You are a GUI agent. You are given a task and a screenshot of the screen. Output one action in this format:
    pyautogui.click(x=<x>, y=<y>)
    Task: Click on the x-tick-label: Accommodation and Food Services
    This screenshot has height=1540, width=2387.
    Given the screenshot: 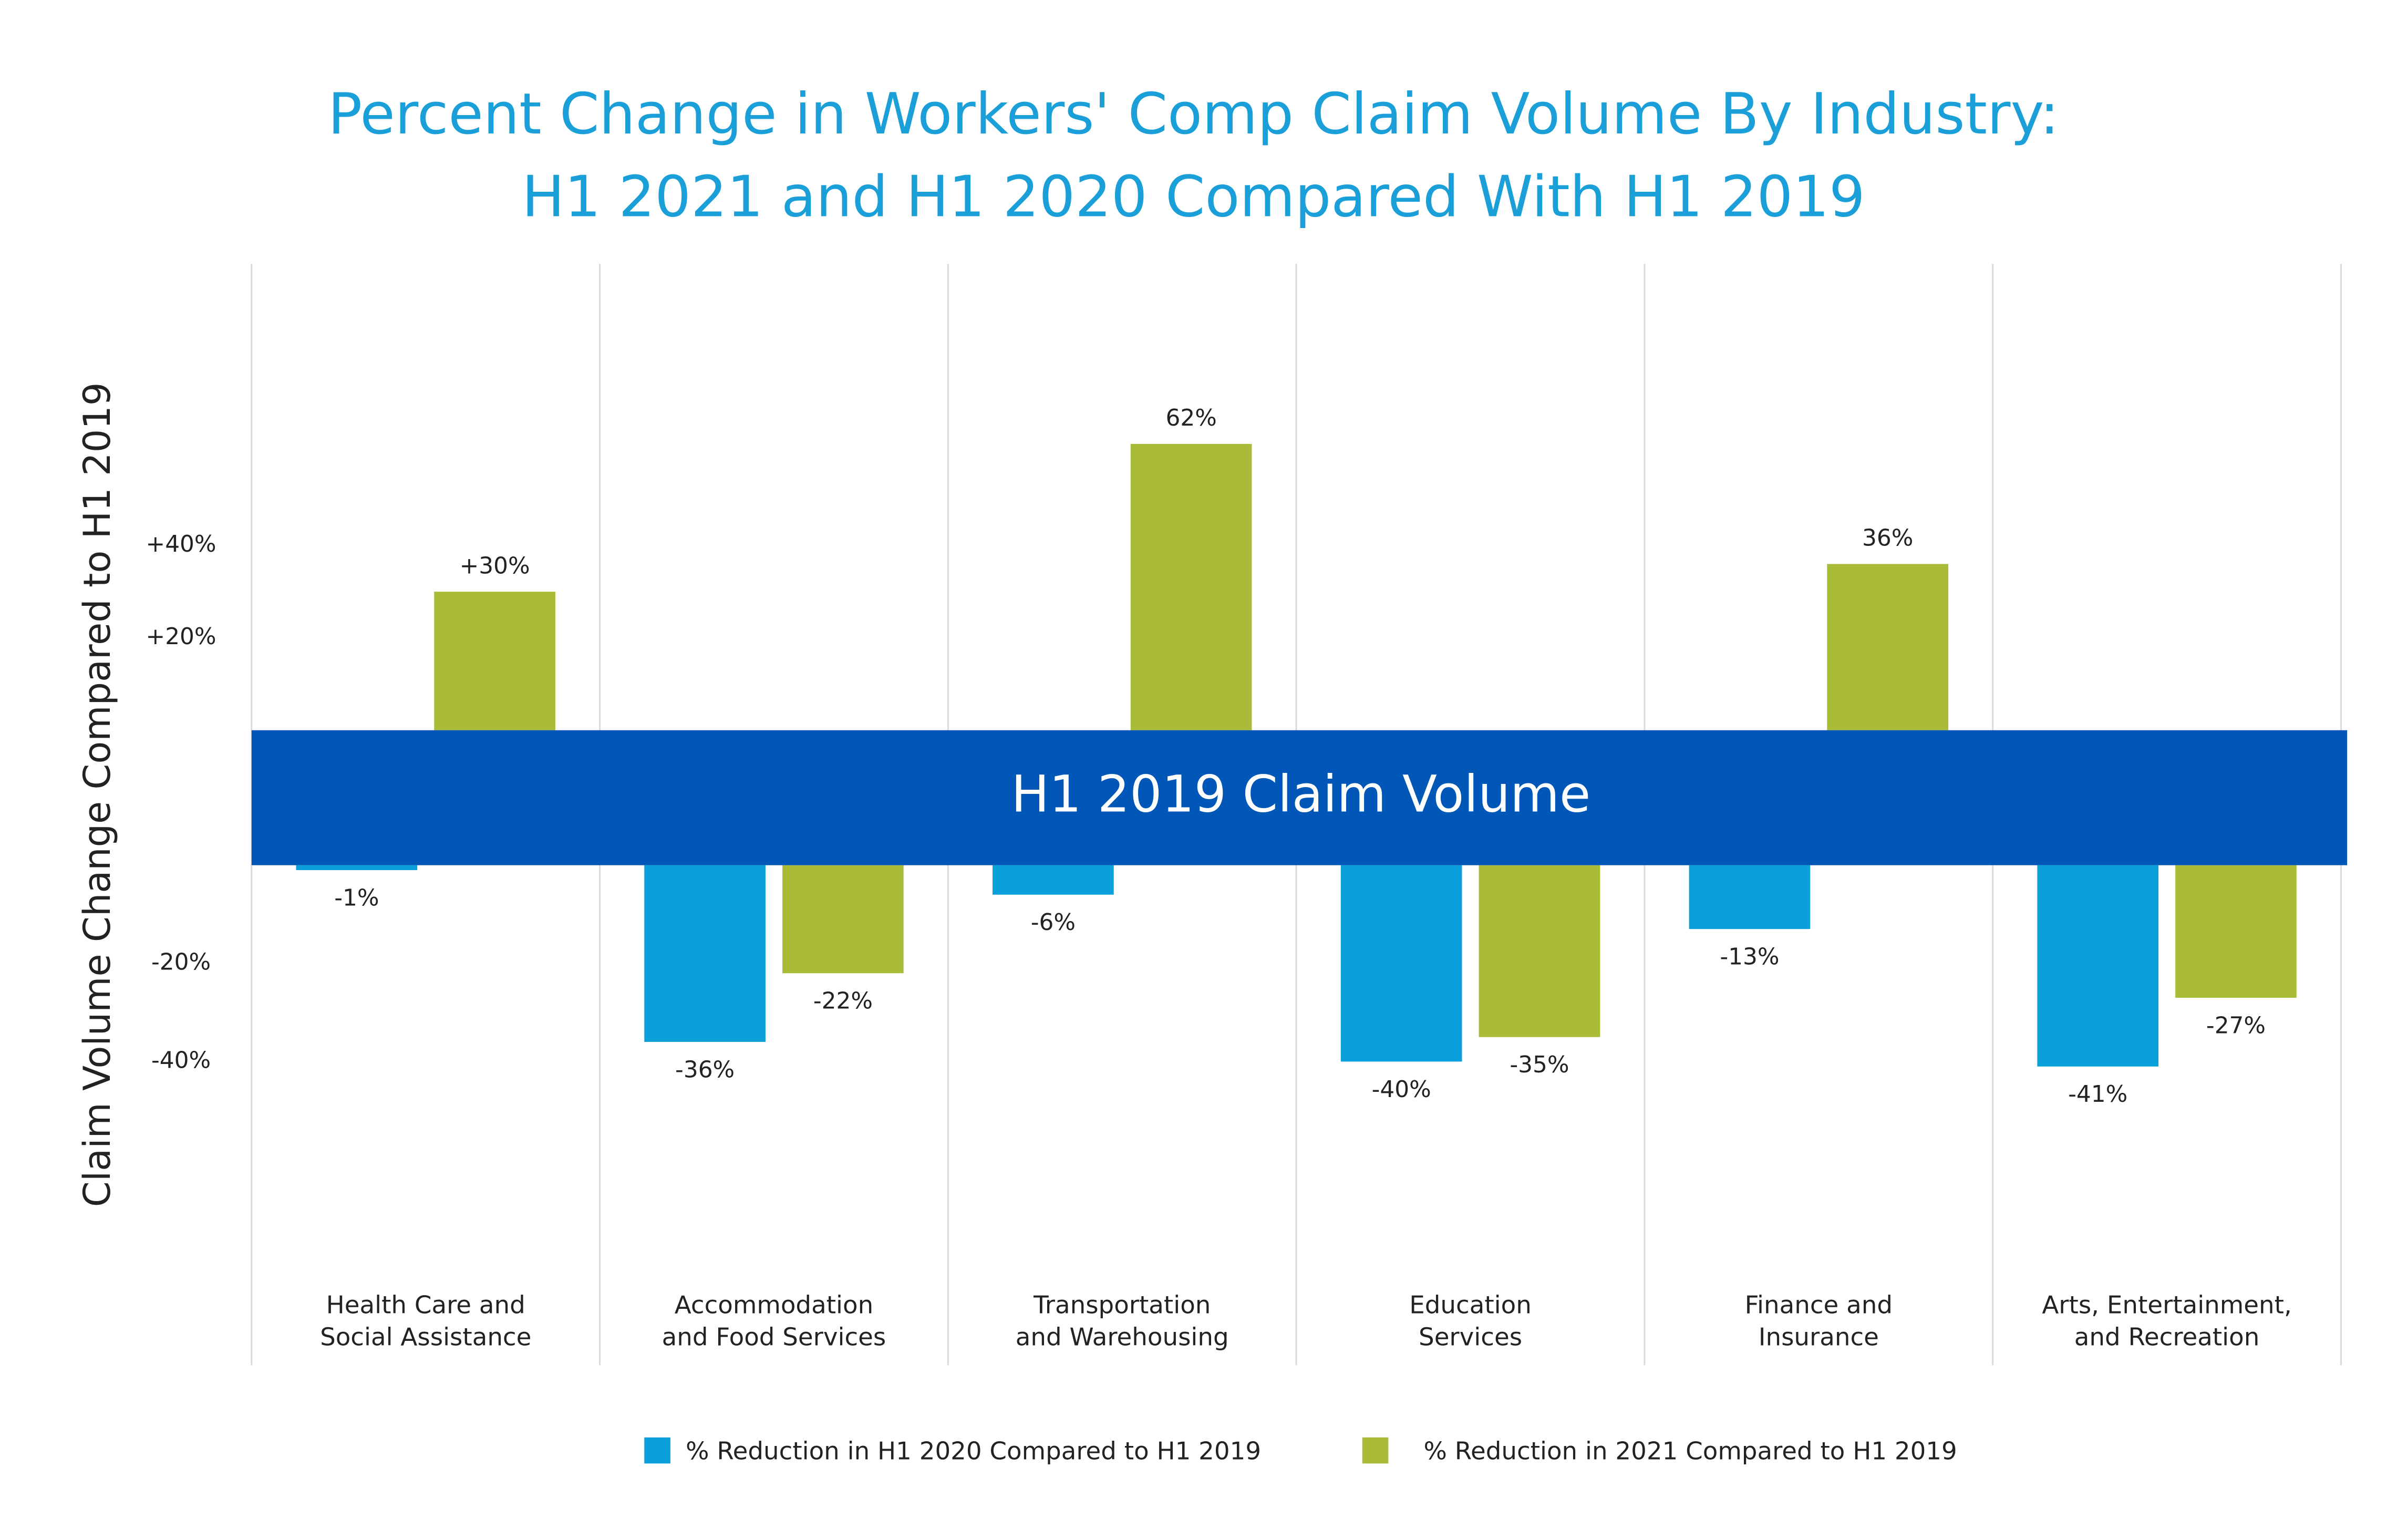 What is the action you would take?
    pyautogui.click(x=774, y=1321)
    